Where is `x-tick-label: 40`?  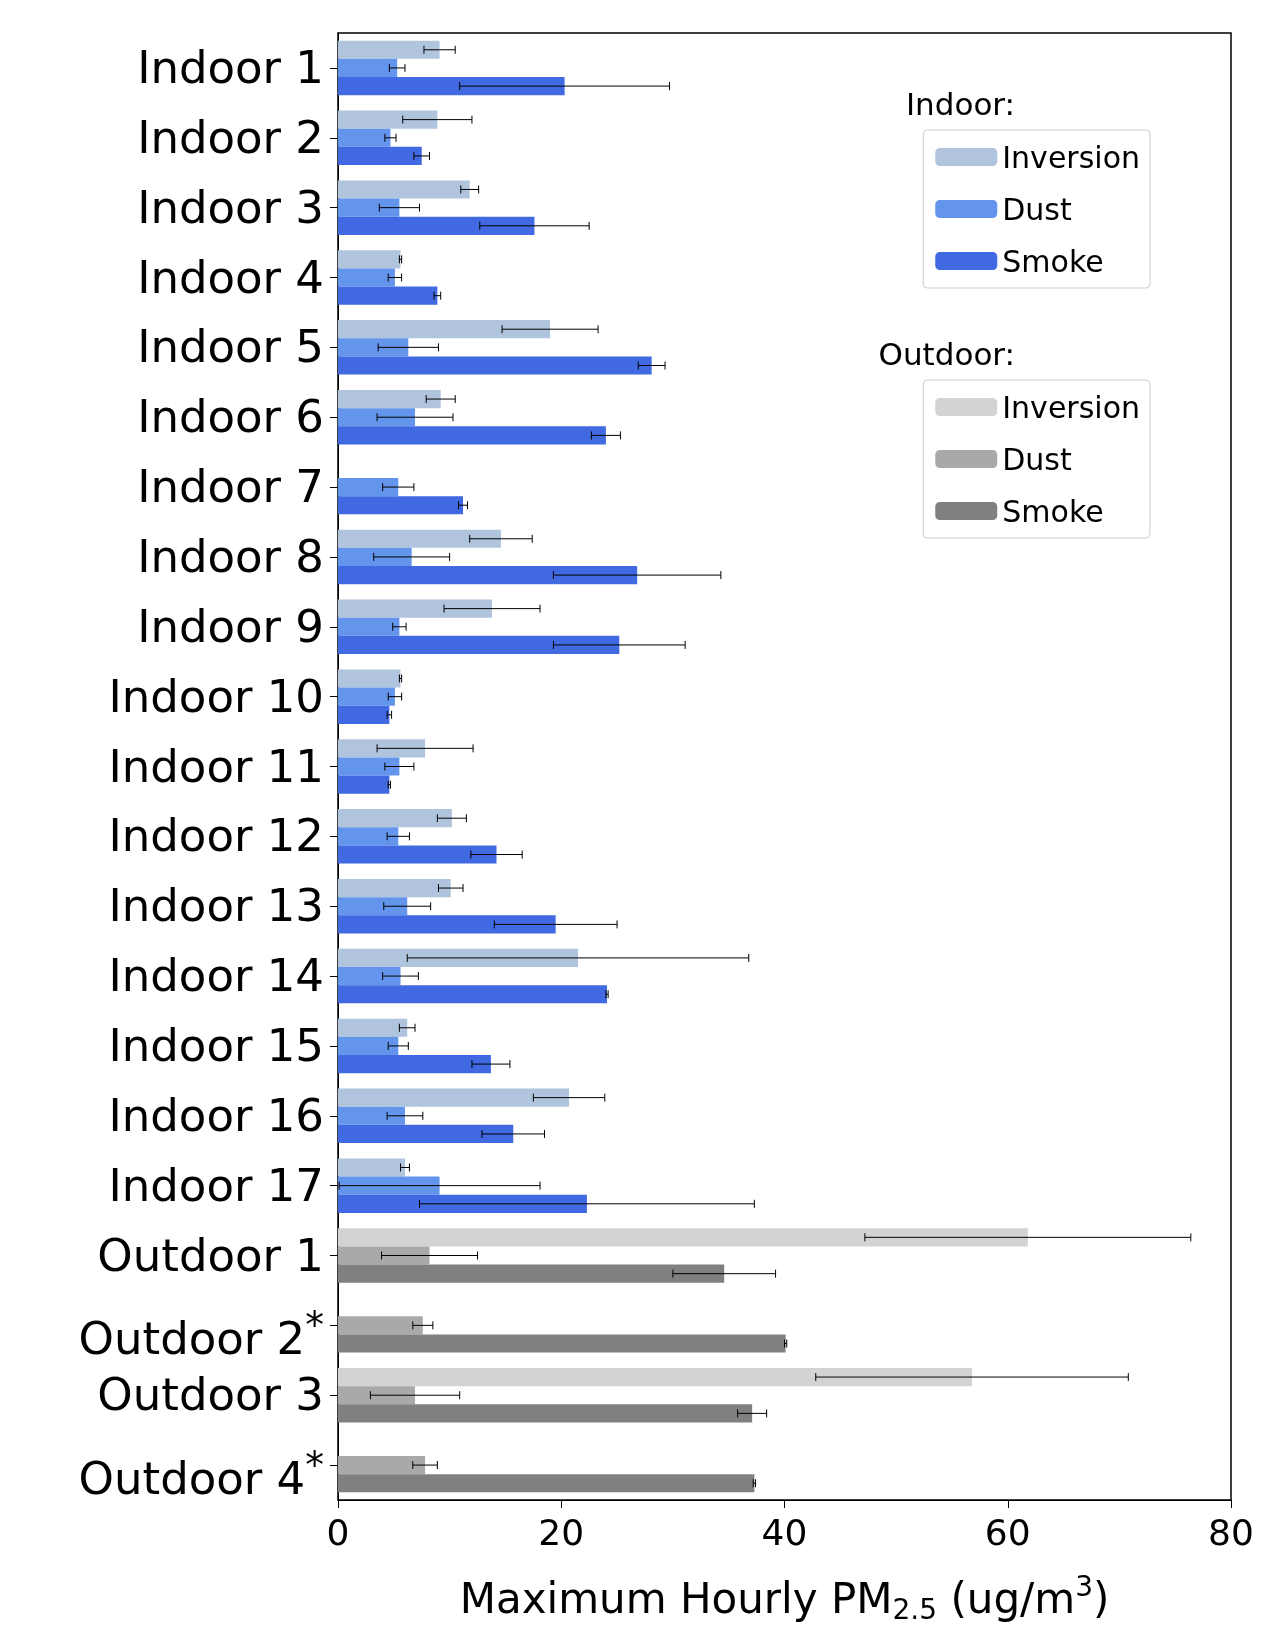 x-tick-label: 40 is located at coordinates (784, 1532).